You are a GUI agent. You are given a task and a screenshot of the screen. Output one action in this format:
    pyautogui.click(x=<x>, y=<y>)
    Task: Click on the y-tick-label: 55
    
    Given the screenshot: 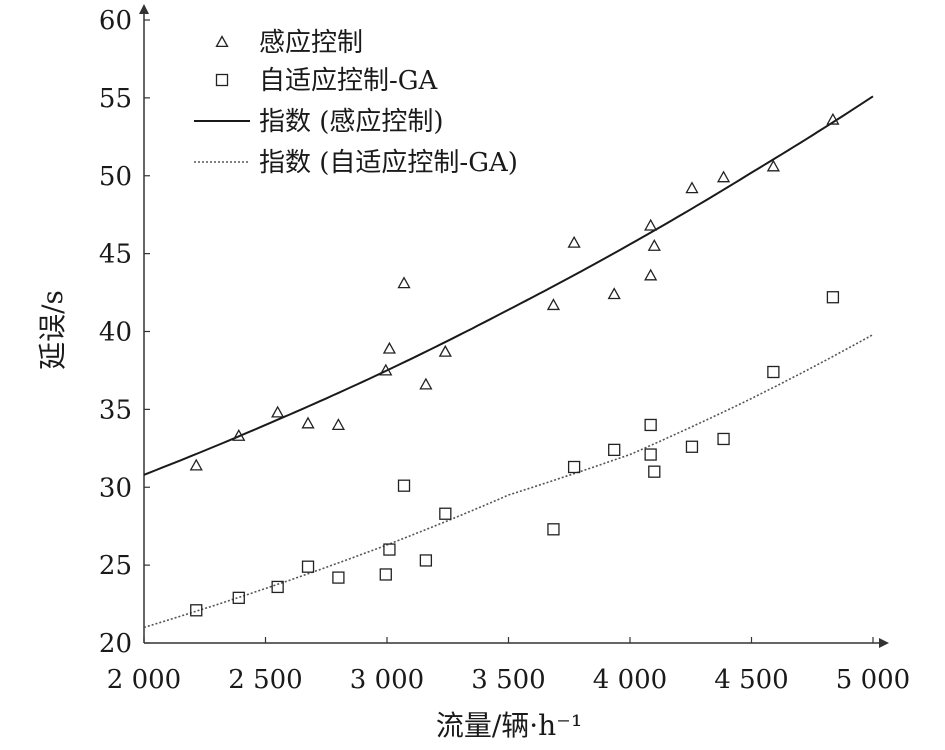 What is the action you would take?
    pyautogui.click(x=115, y=99)
    